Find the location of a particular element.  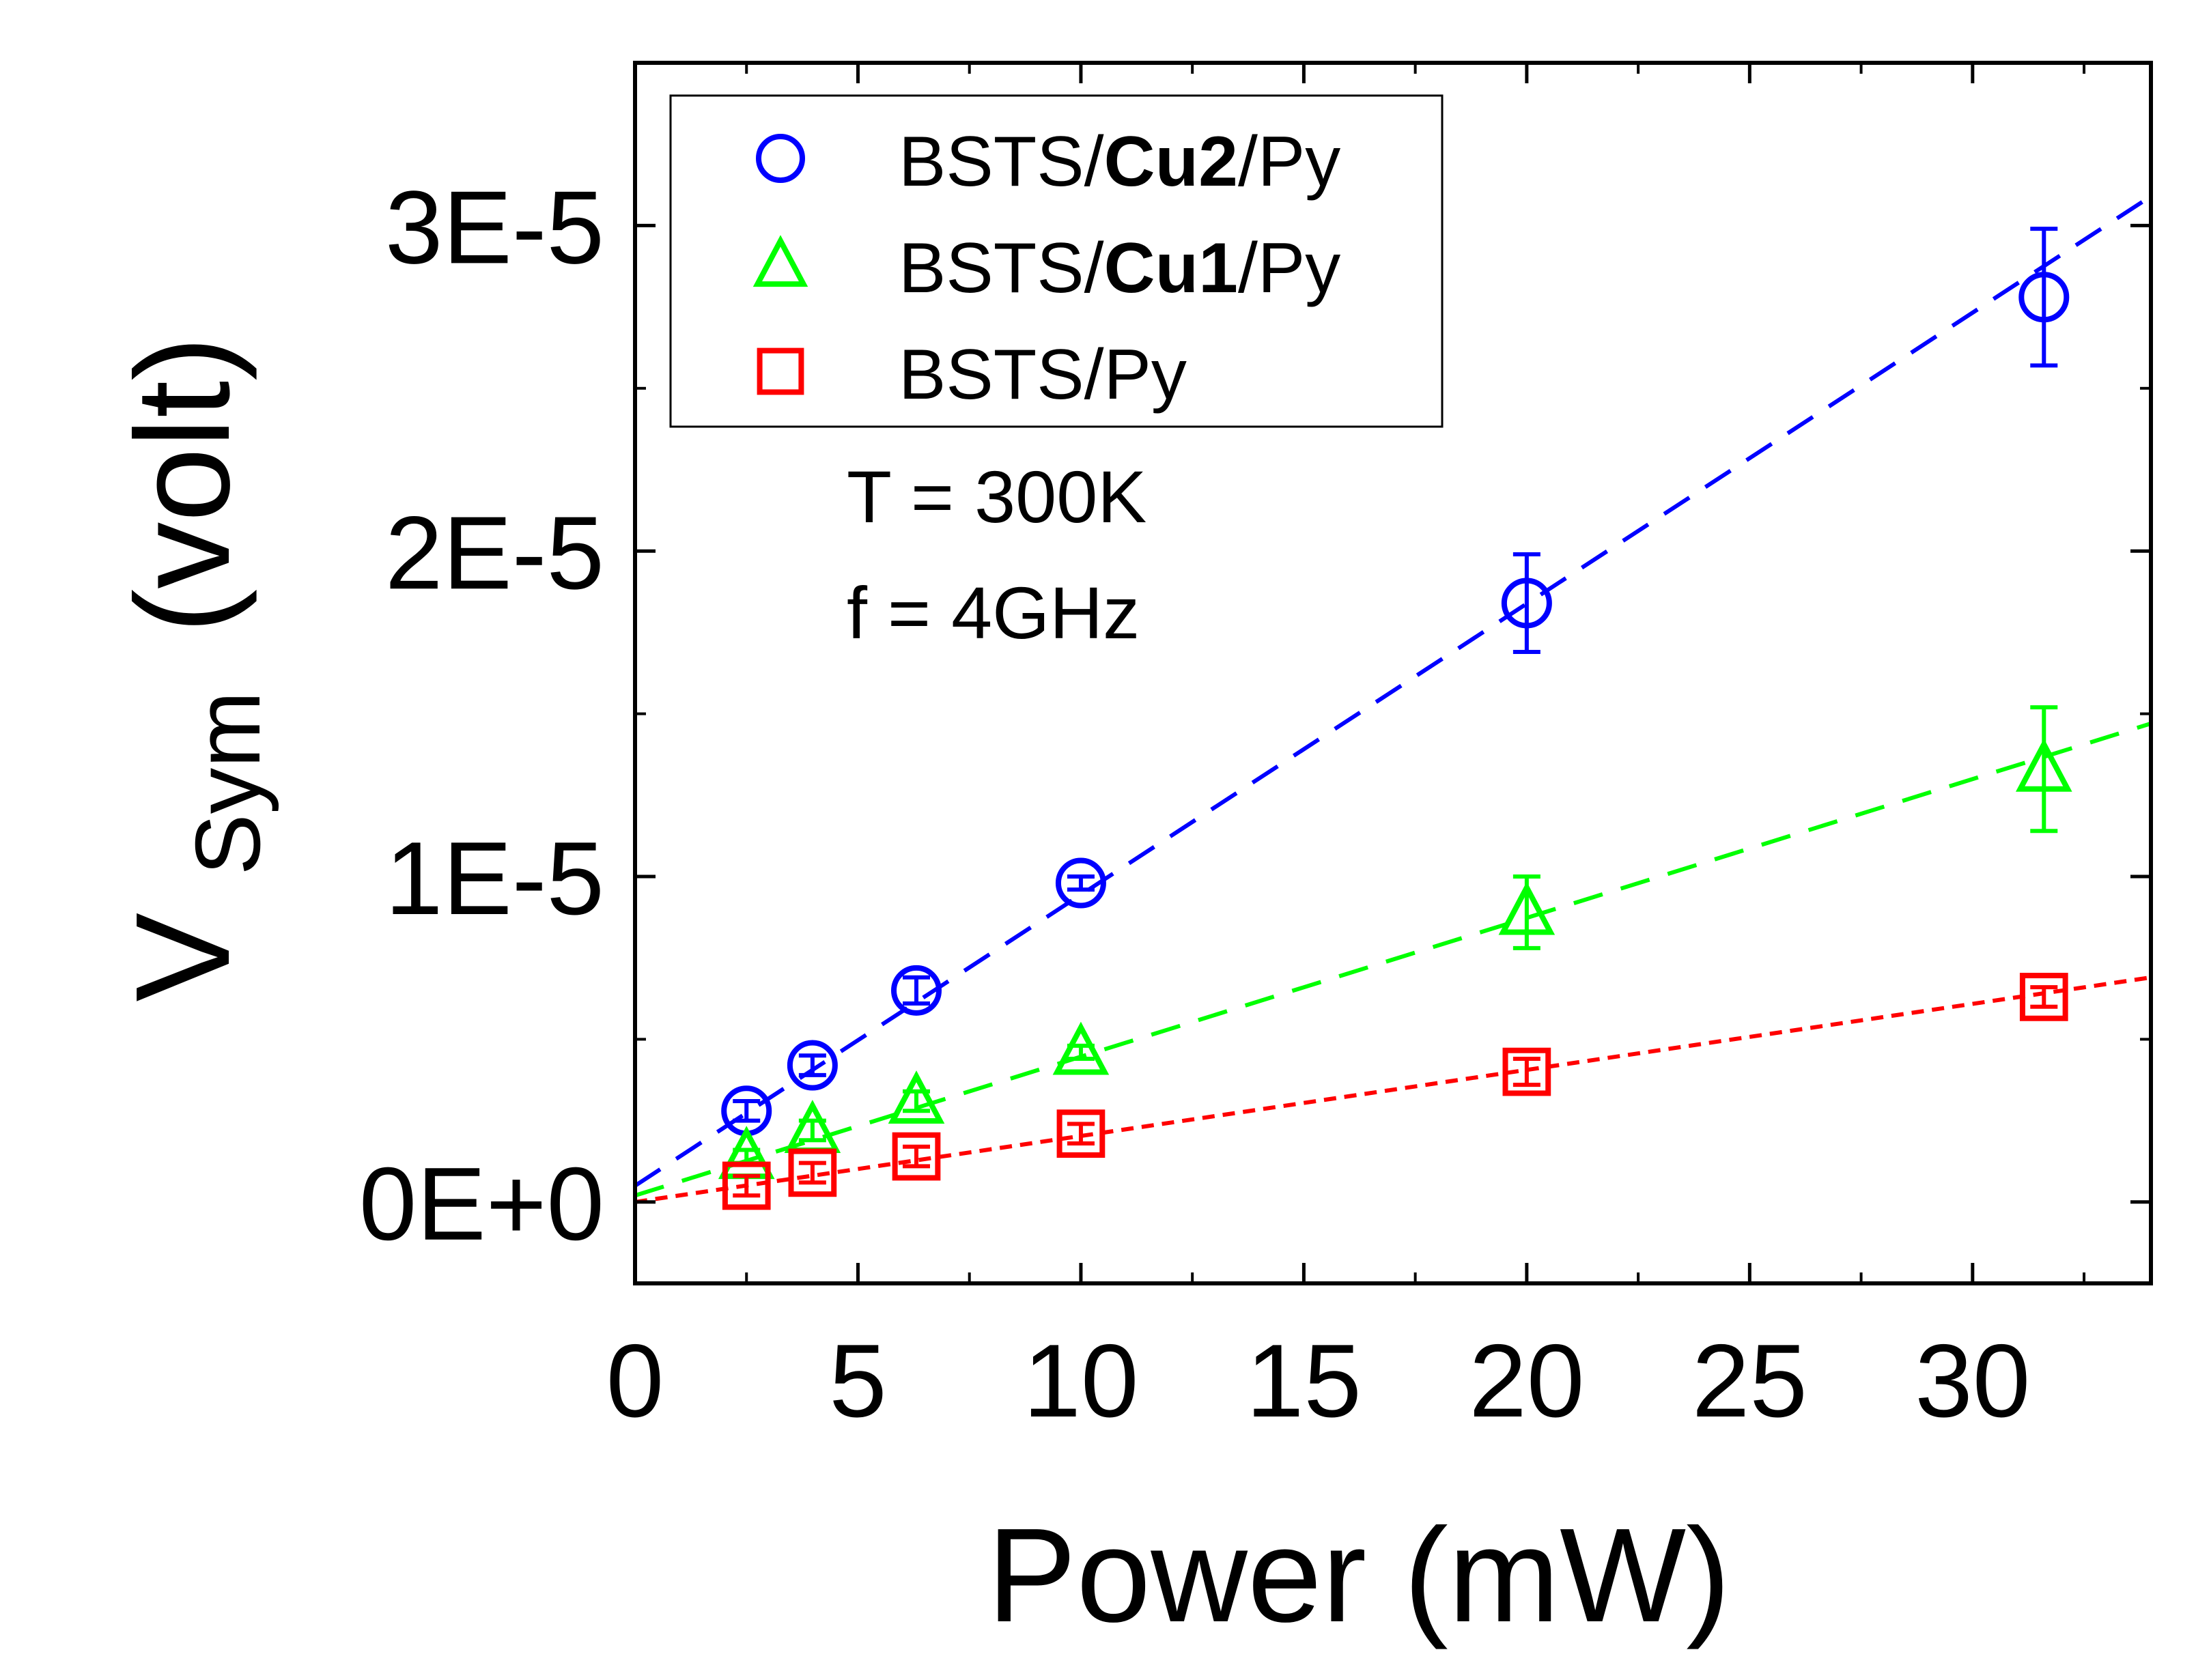

legend-label-cu2: BSTS/Cu2/Py is located at coordinates (1120, 161).